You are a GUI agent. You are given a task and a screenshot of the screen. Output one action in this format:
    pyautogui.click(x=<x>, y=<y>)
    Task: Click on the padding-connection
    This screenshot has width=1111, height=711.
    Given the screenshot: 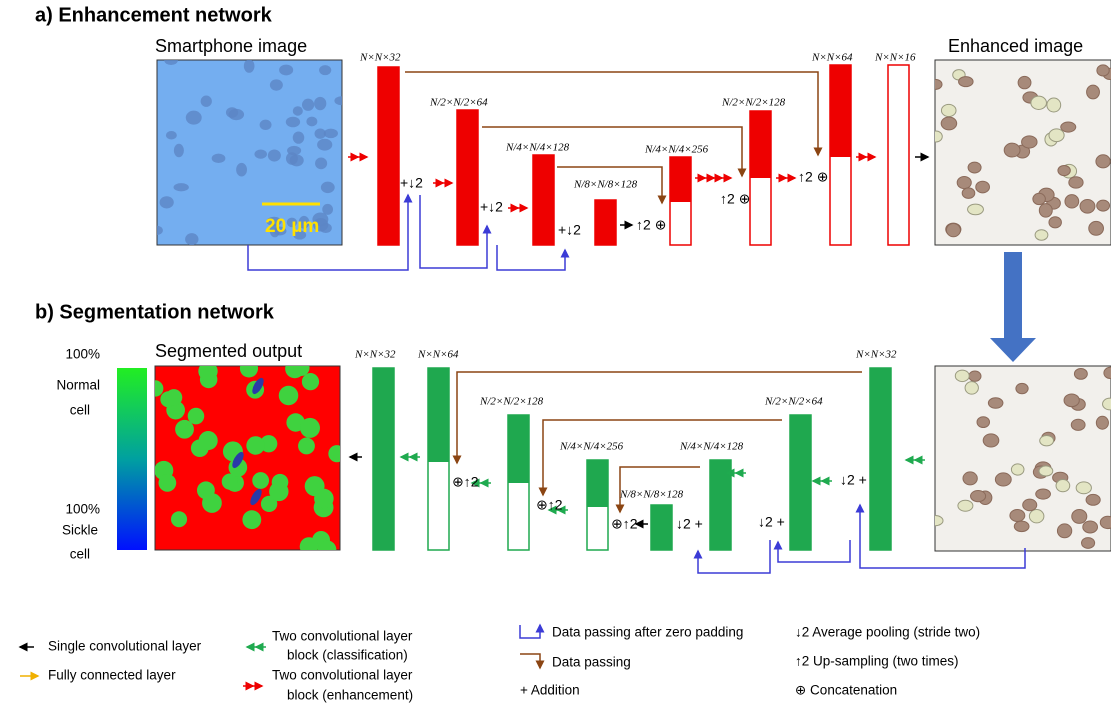 What is the action you would take?
    pyautogui.click(x=812, y=551)
    